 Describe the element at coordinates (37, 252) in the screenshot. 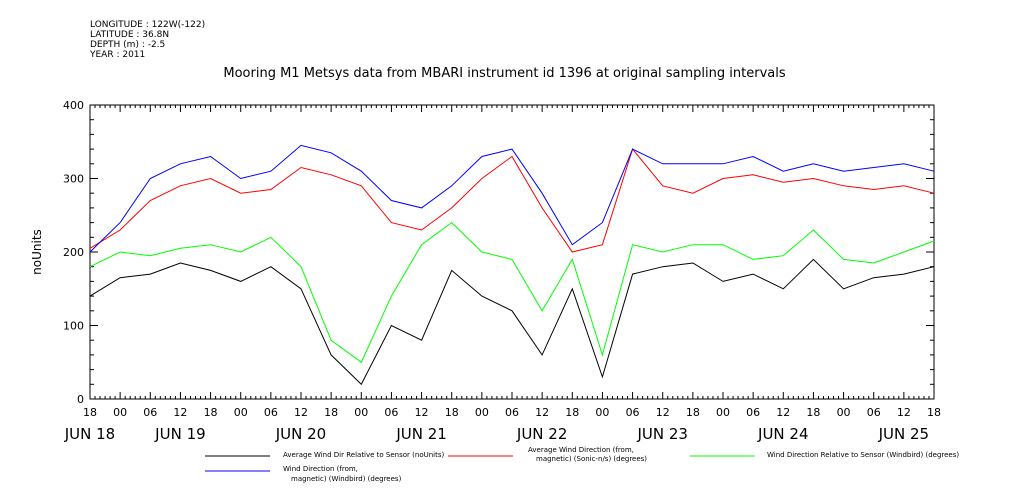

I see `y-axis-label: noUnits` at that location.